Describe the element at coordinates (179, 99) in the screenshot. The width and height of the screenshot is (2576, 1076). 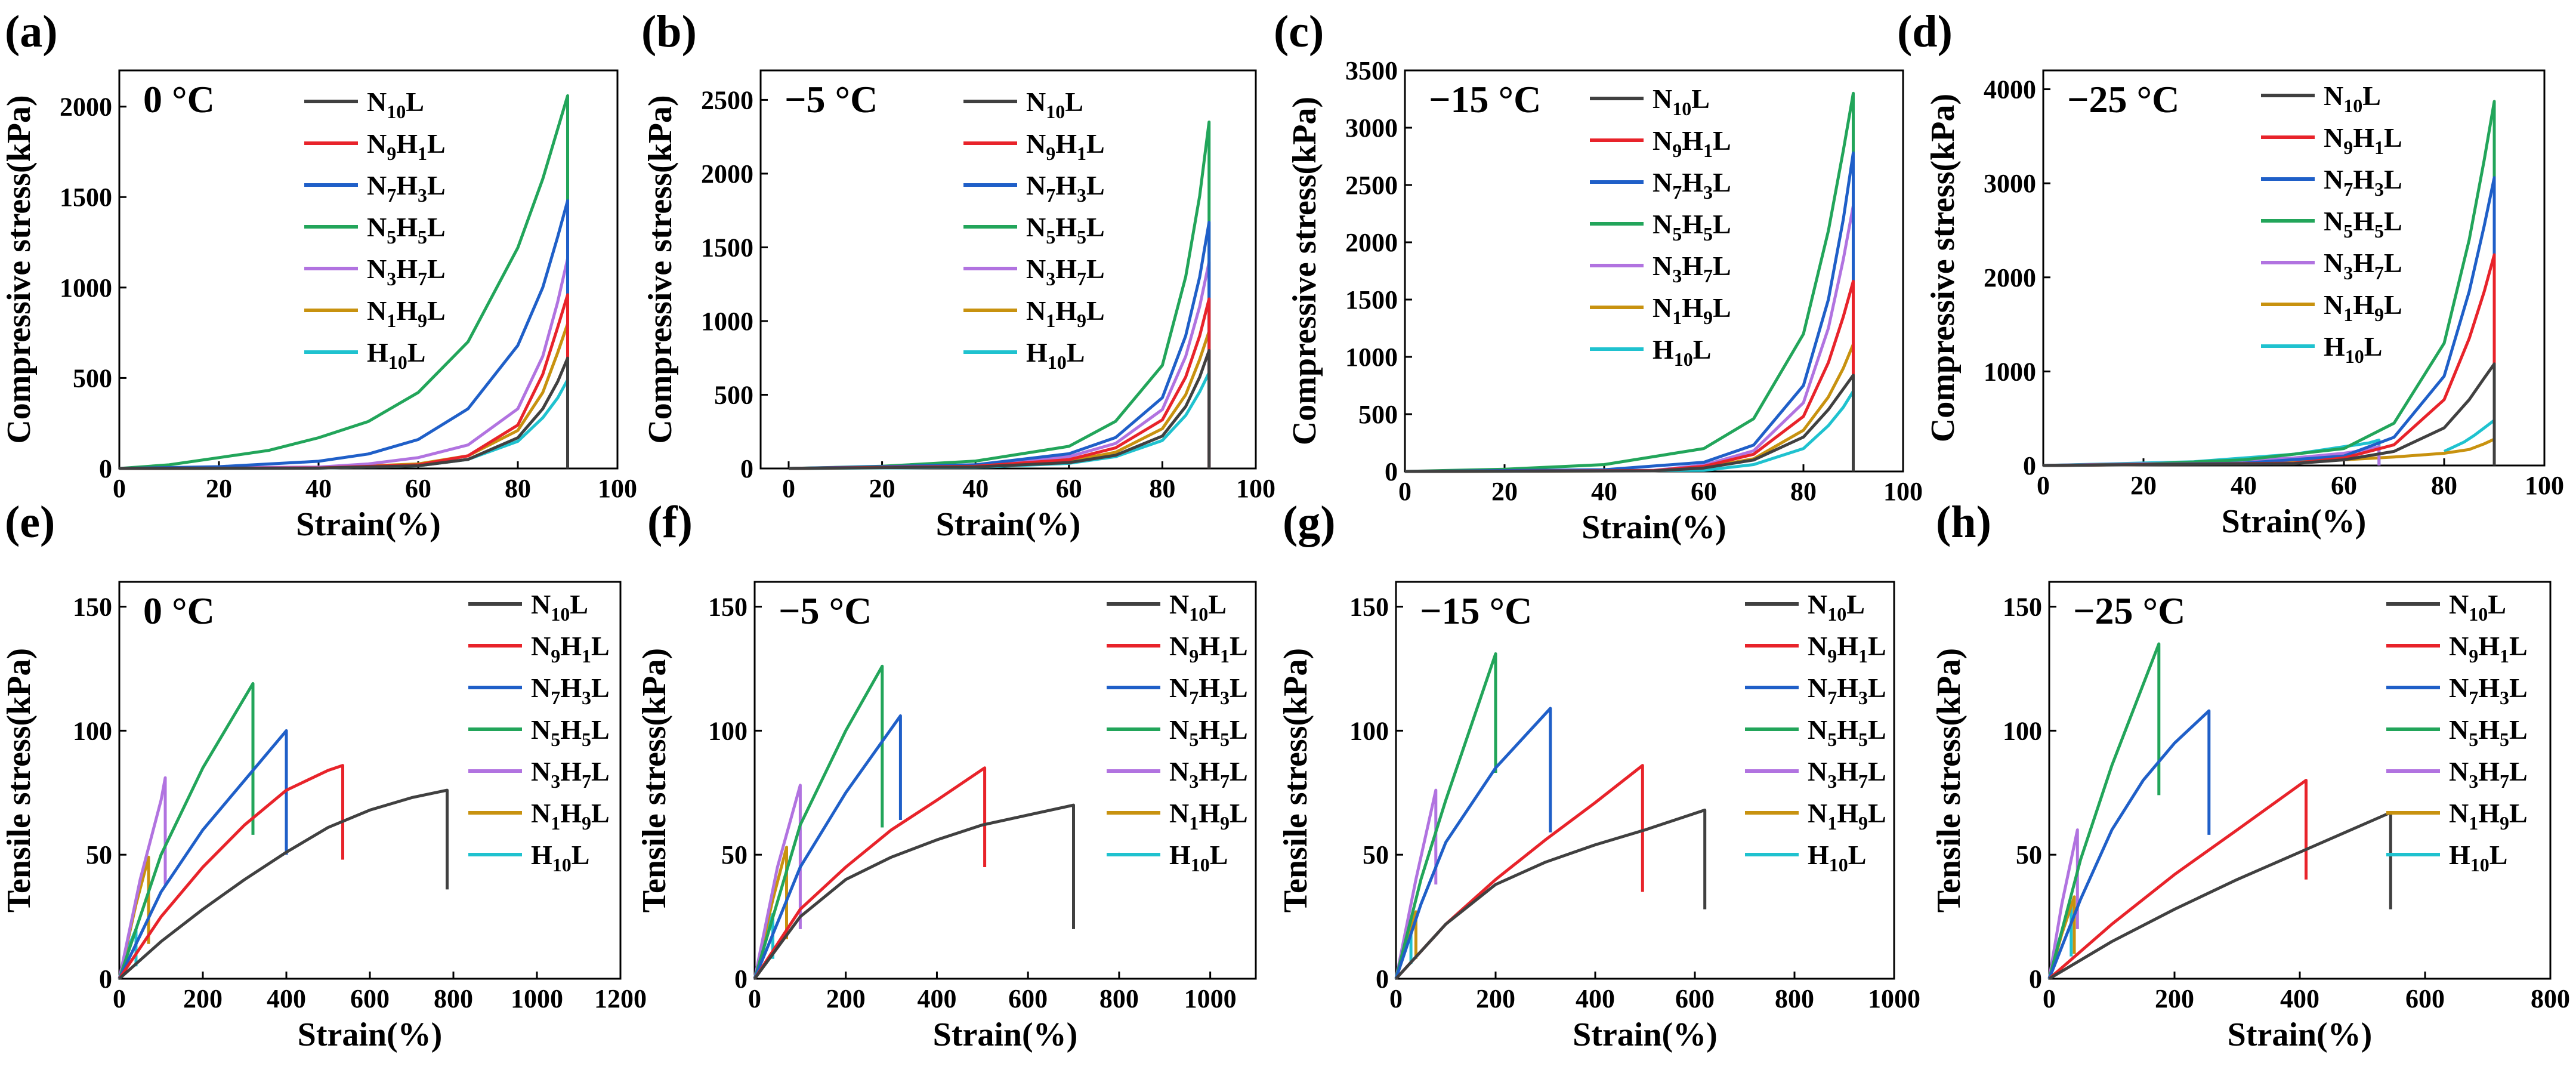
I see `temperature-label: 0 °C` at that location.